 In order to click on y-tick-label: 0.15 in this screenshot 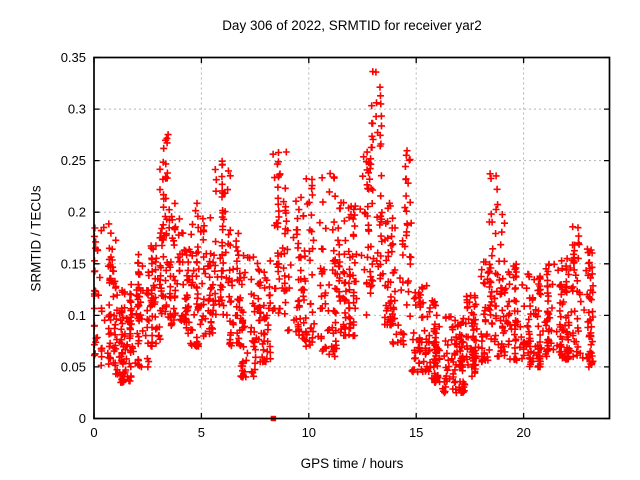, I will do `click(73, 263)`.